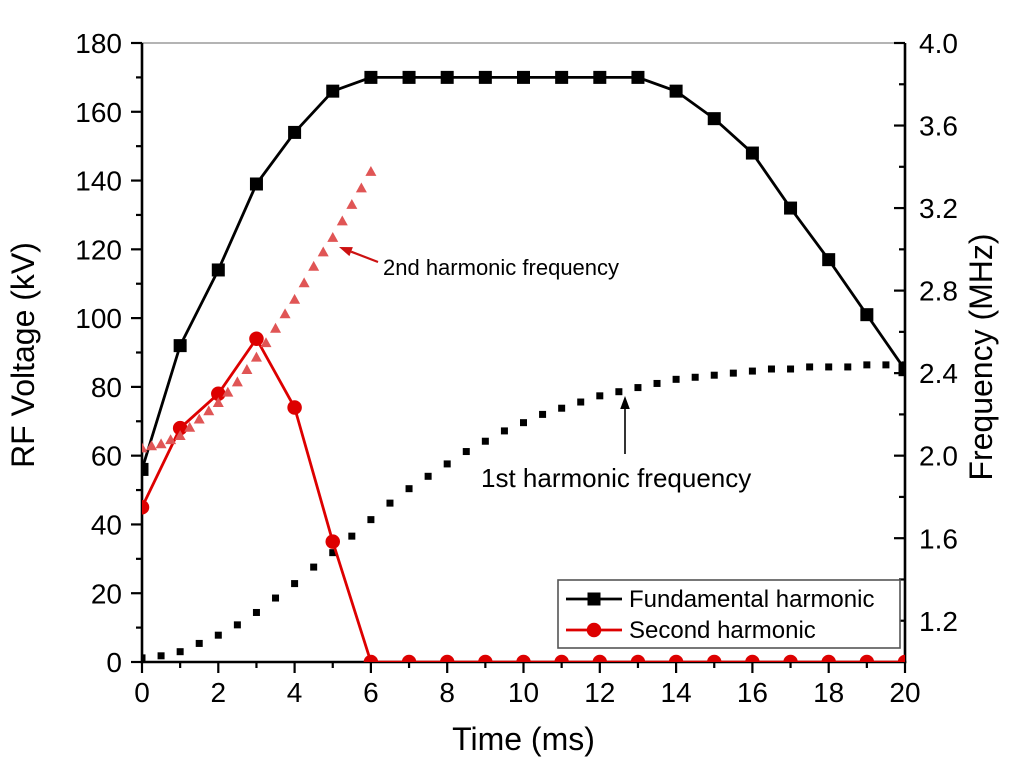 Image resolution: width=1031 pixels, height=774 pixels. Describe the element at coordinates (259, 309) in the screenshot. I see `series-2nd-harmonic-frequency` at that location.